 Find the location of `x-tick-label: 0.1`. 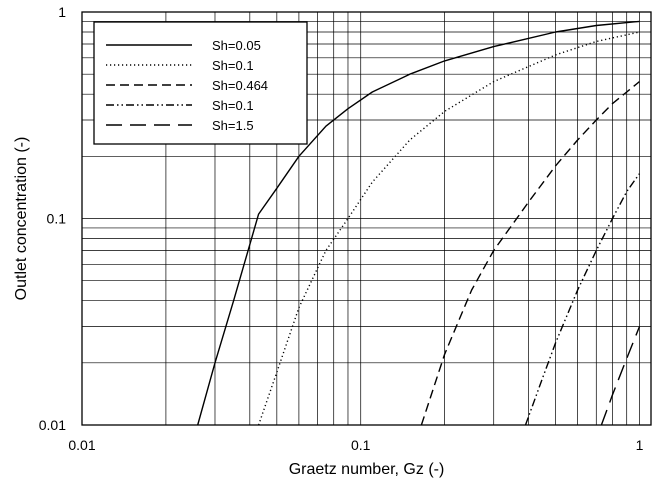

x-tick-label: 0.1 is located at coordinates (361, 445).